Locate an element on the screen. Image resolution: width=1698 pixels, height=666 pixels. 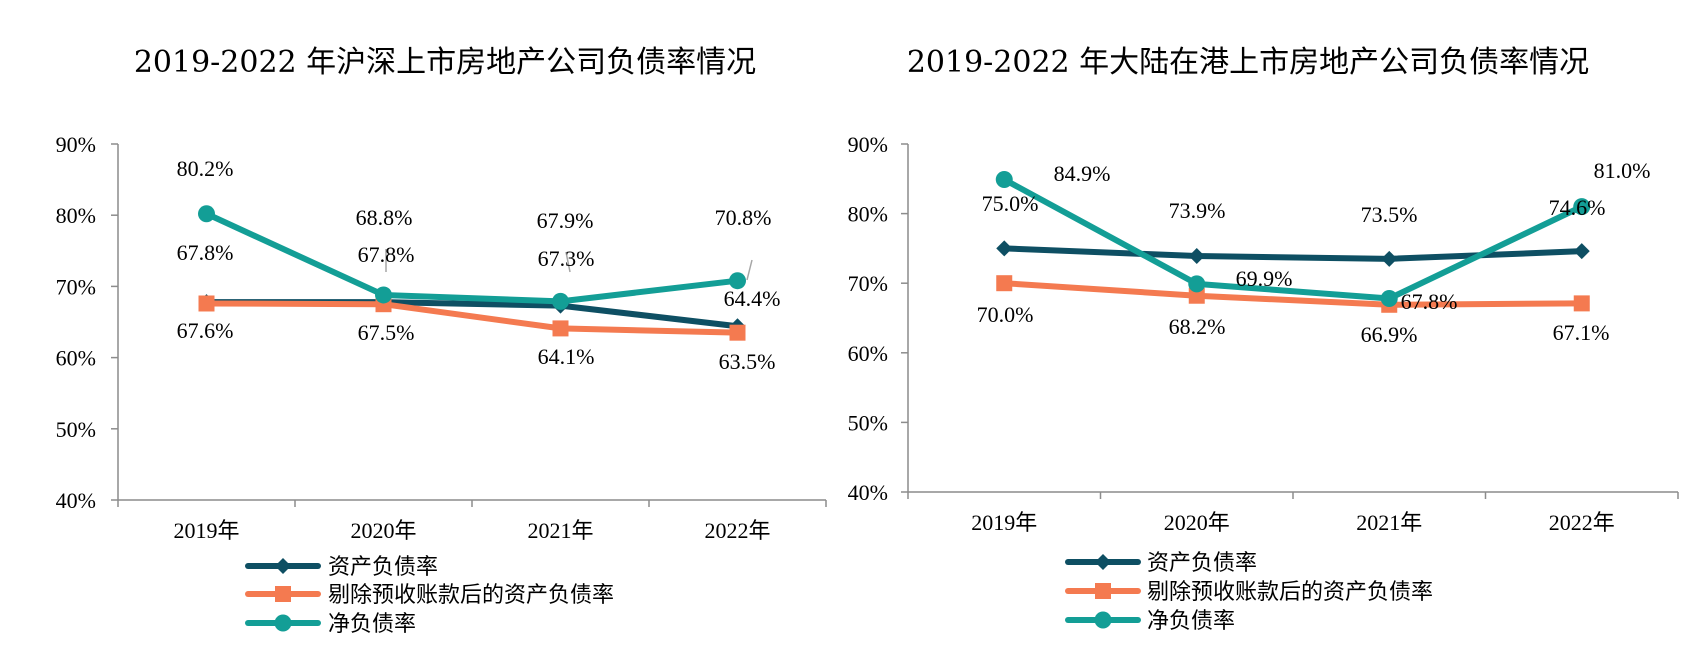
data-label: 84.9% is located at coordinates (1082, 173).